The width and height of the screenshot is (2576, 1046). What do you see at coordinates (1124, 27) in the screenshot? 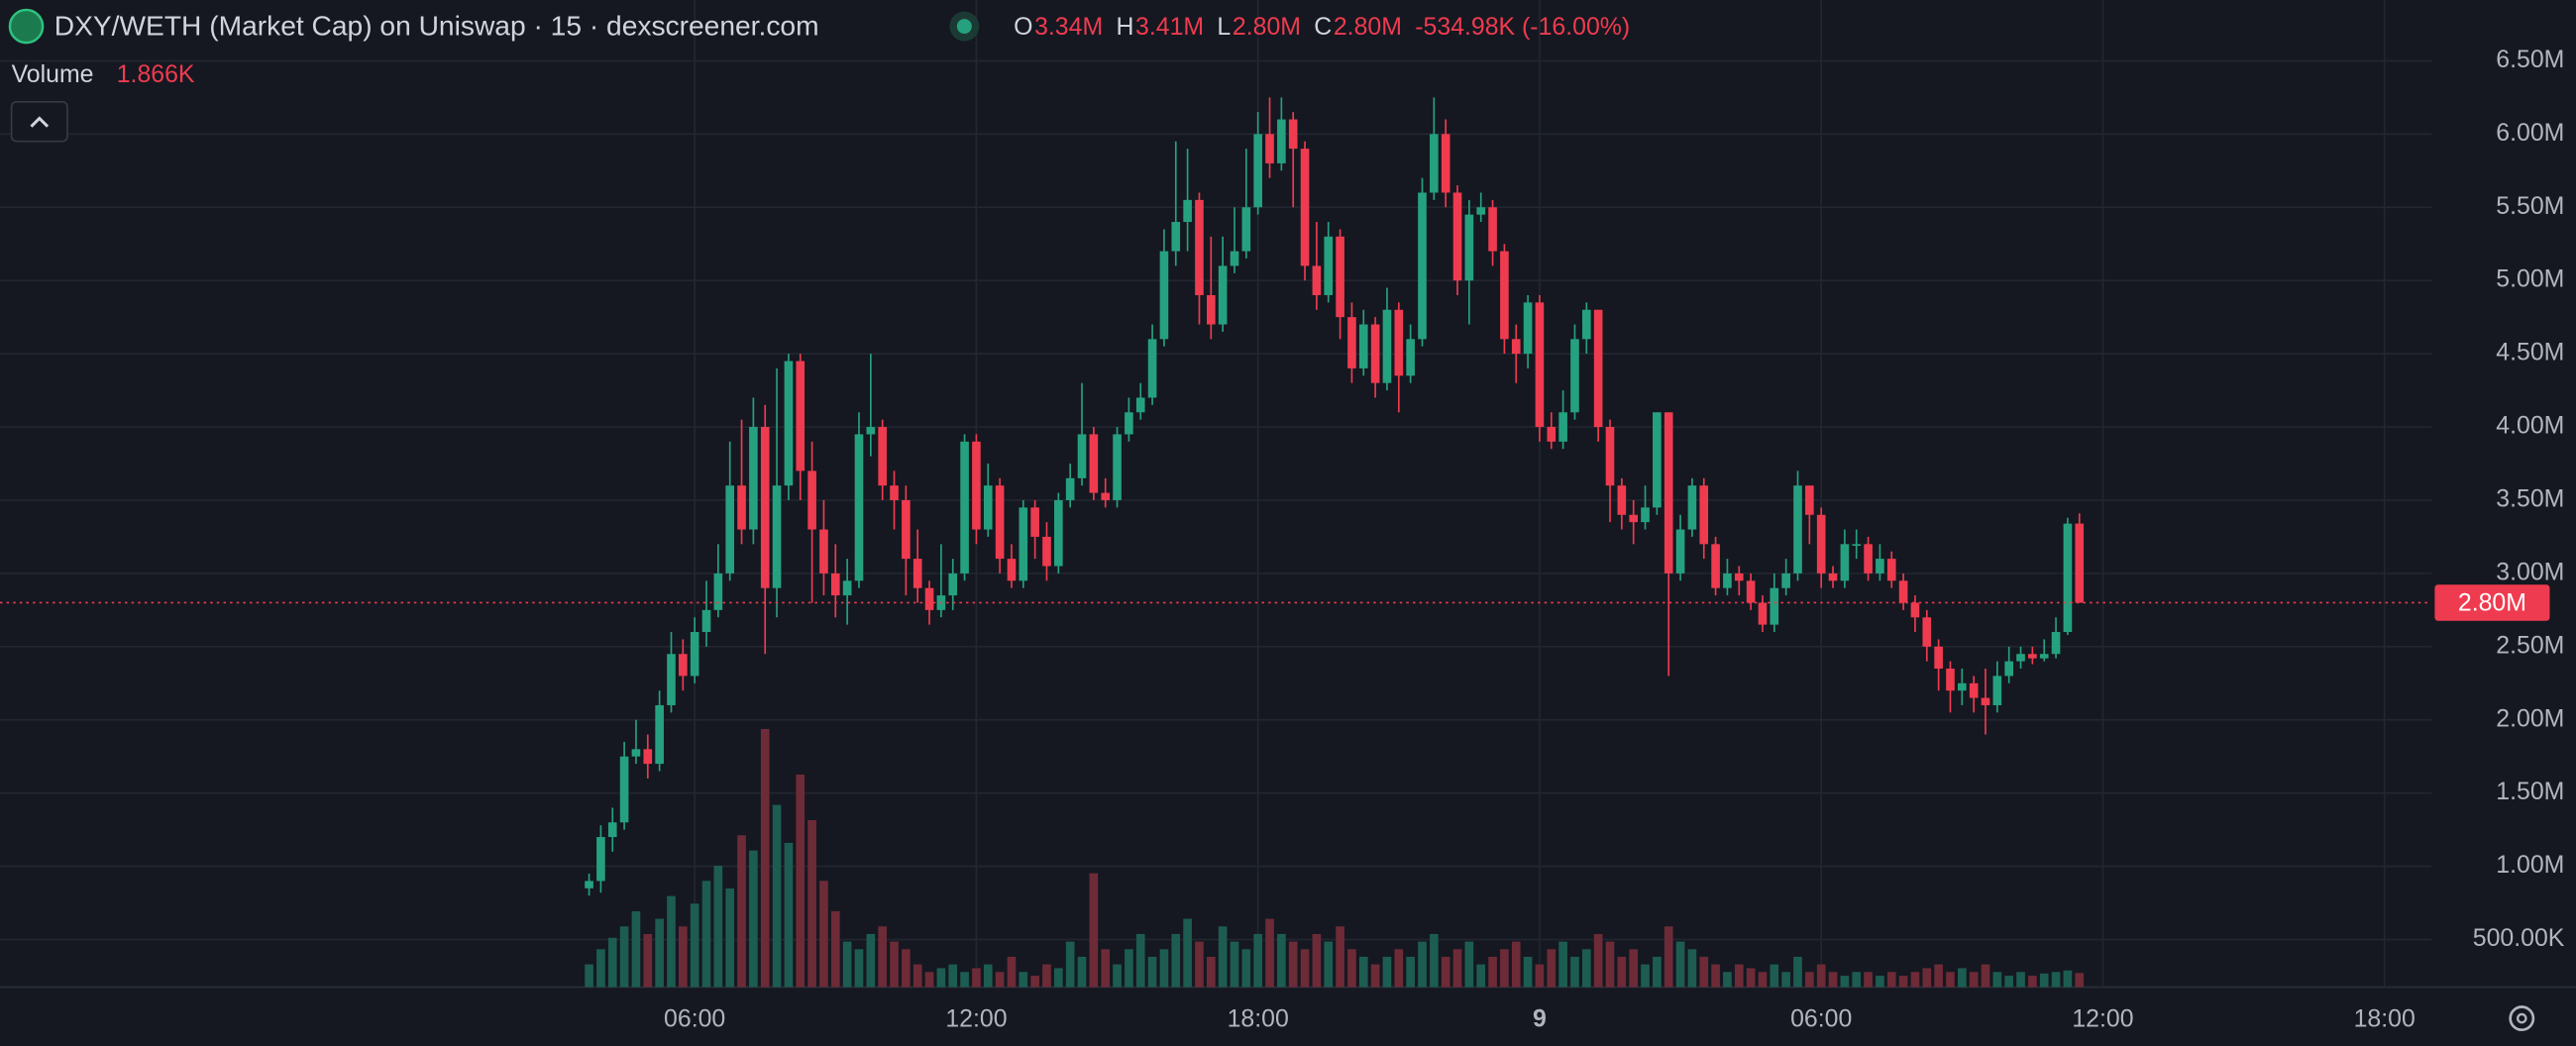
I see `legend-key: H` at bounding box center [1124, 27].